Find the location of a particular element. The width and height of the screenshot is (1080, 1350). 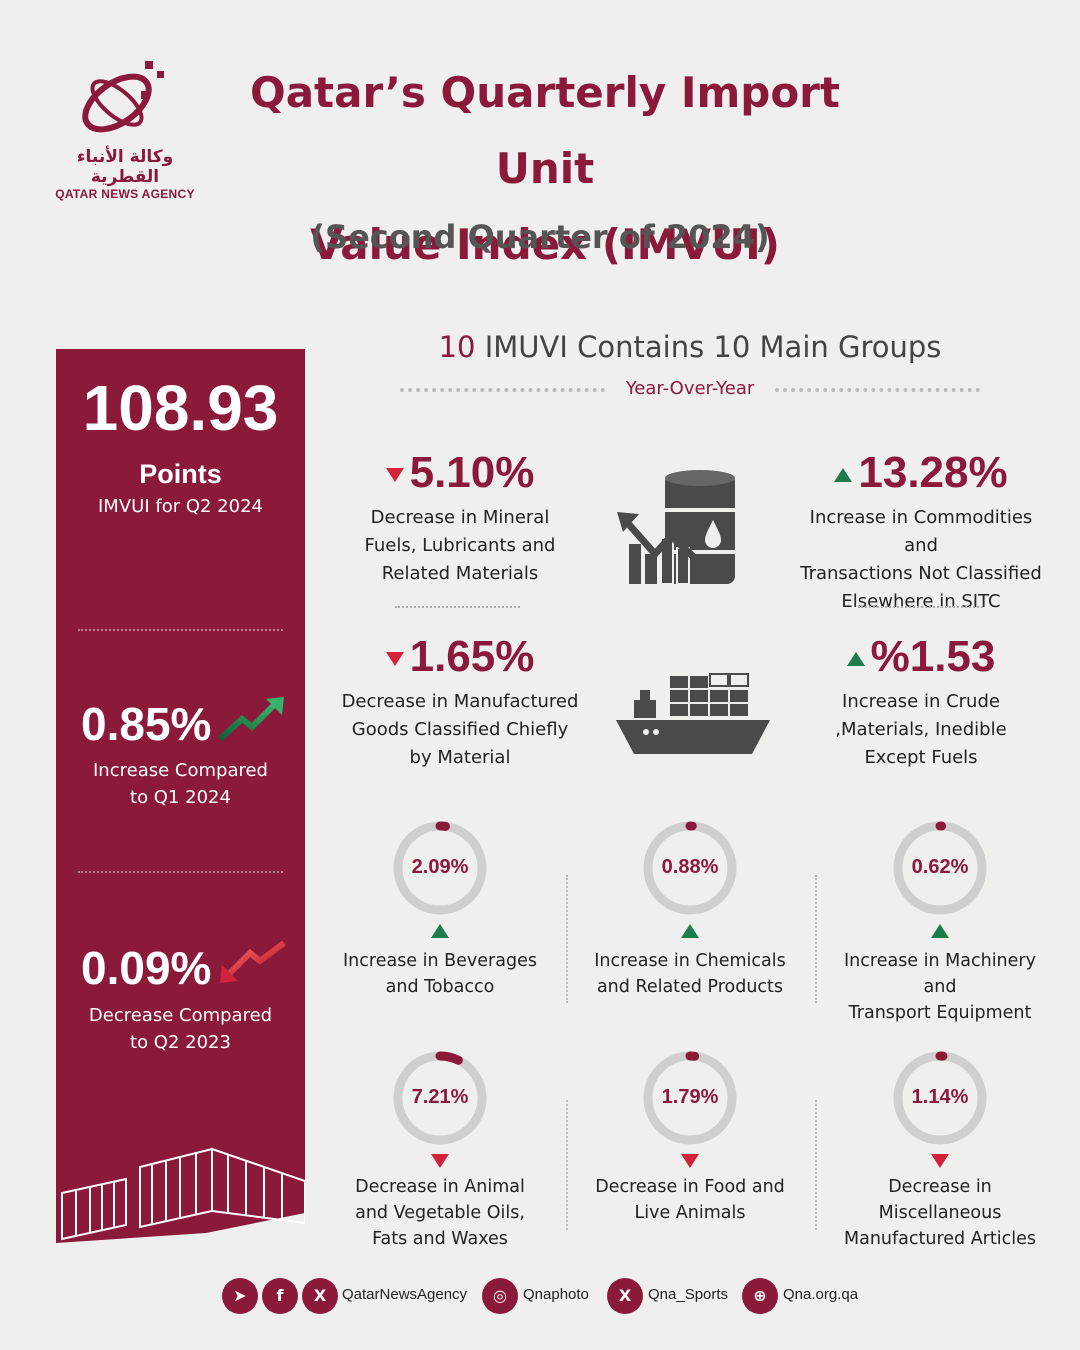

donut-description-line: and Tobacco is located at coordinates (440, 987).